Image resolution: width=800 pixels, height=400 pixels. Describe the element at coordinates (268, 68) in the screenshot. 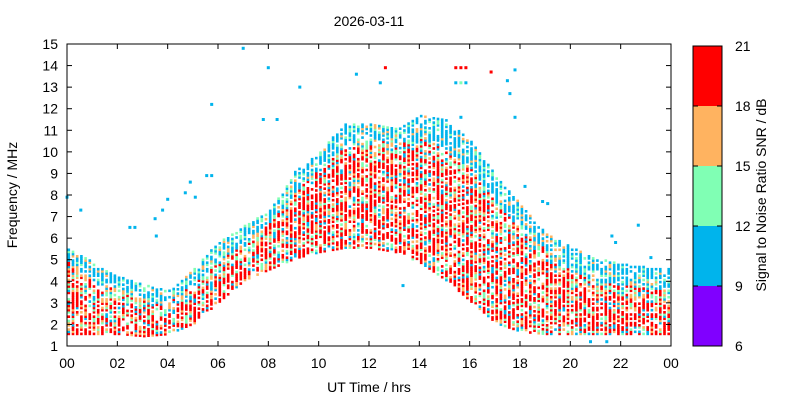

I see `outlier-cell` at that location.